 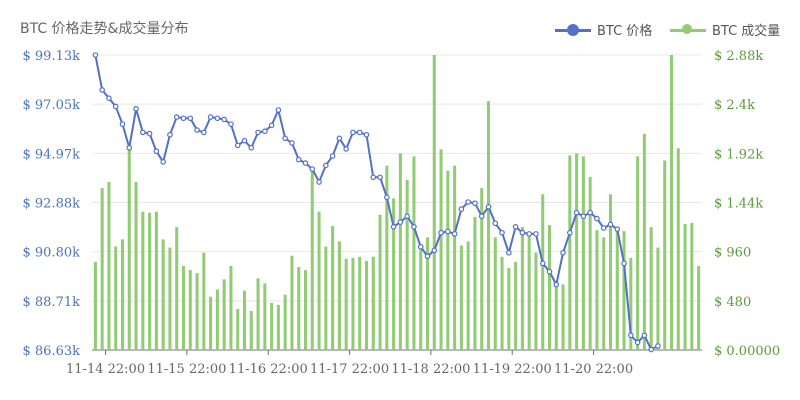 What do you see at coordinates (52, 253) in the screenshot?
I see `y-left-tick-label: $ 90.80k` at bounding box center [52, 253].